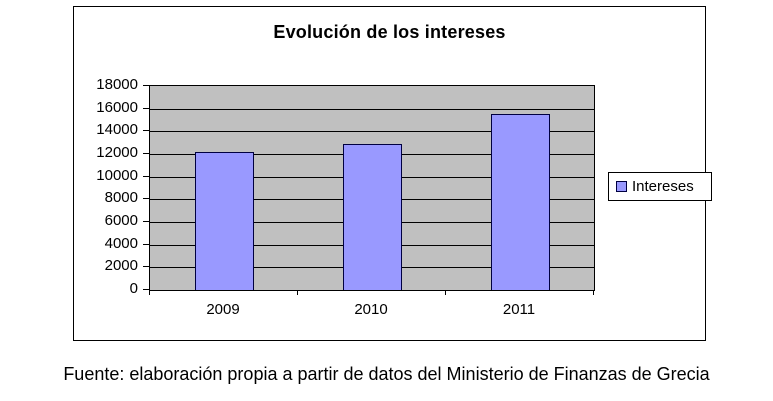 The height and width of the screenshot is (401, 773). Describe the element at coordinates (371, 309) in the screenshot. I see `x-tick-label: 2010` at that location.